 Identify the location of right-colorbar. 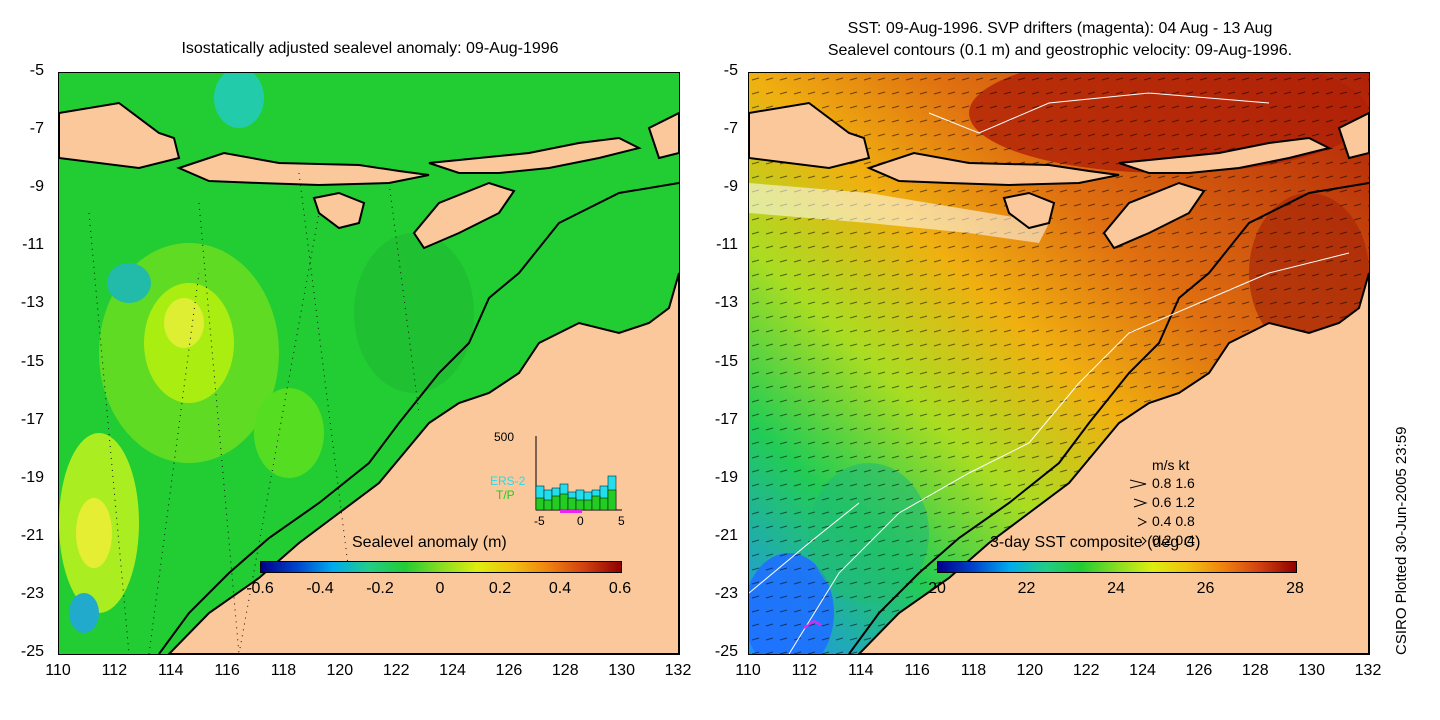
(1117, 567).